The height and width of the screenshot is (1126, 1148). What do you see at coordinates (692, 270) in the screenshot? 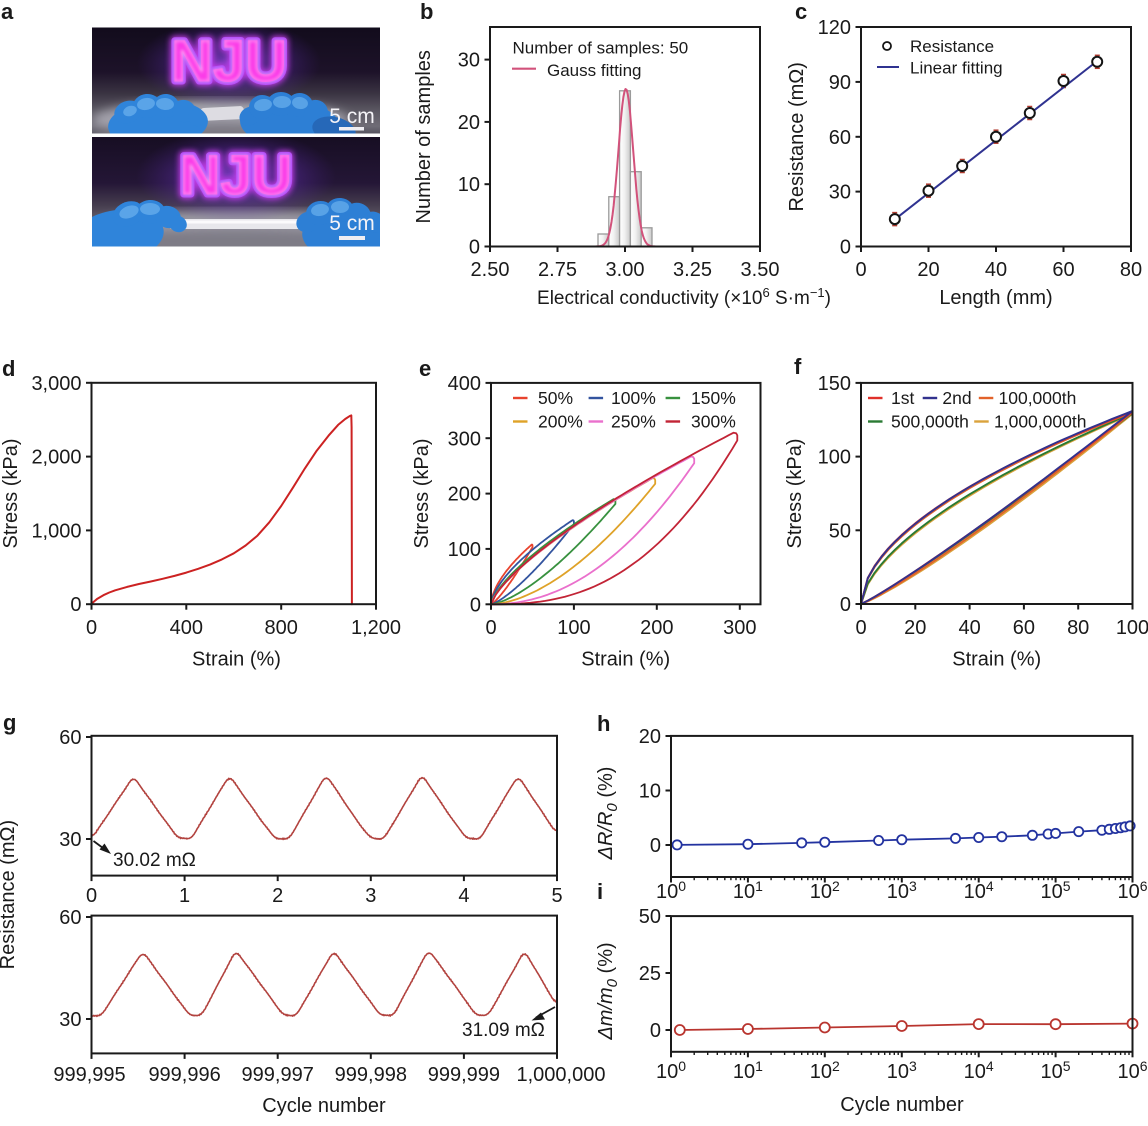
I see `svg-text: 3.25` at bounding box center [692, 270].